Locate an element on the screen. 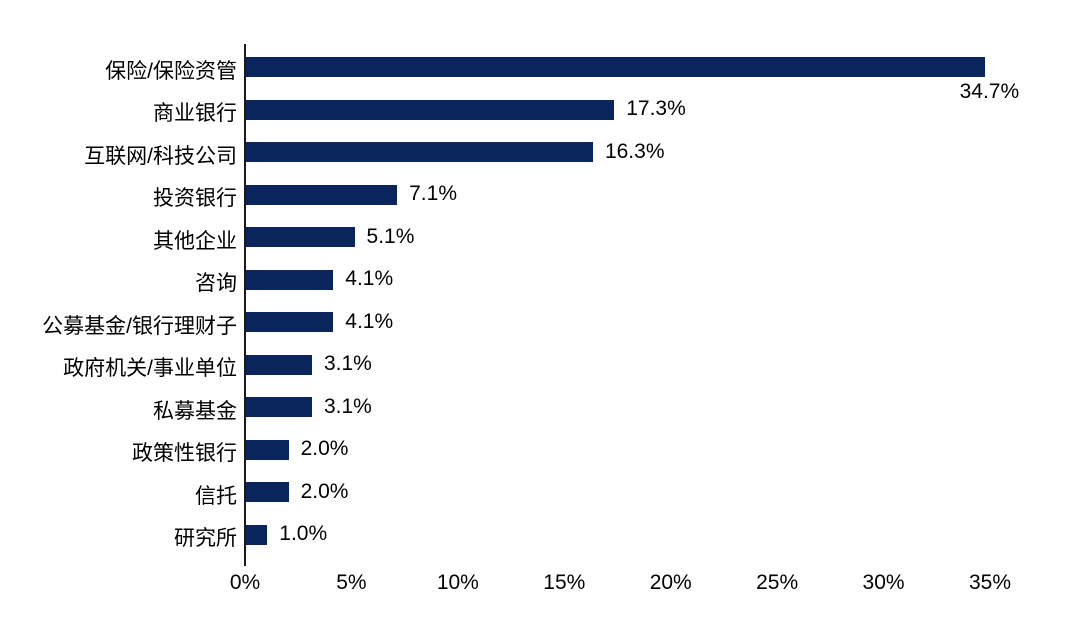  x-axis-tick-label: 20% is located at coordinates (670, 582).